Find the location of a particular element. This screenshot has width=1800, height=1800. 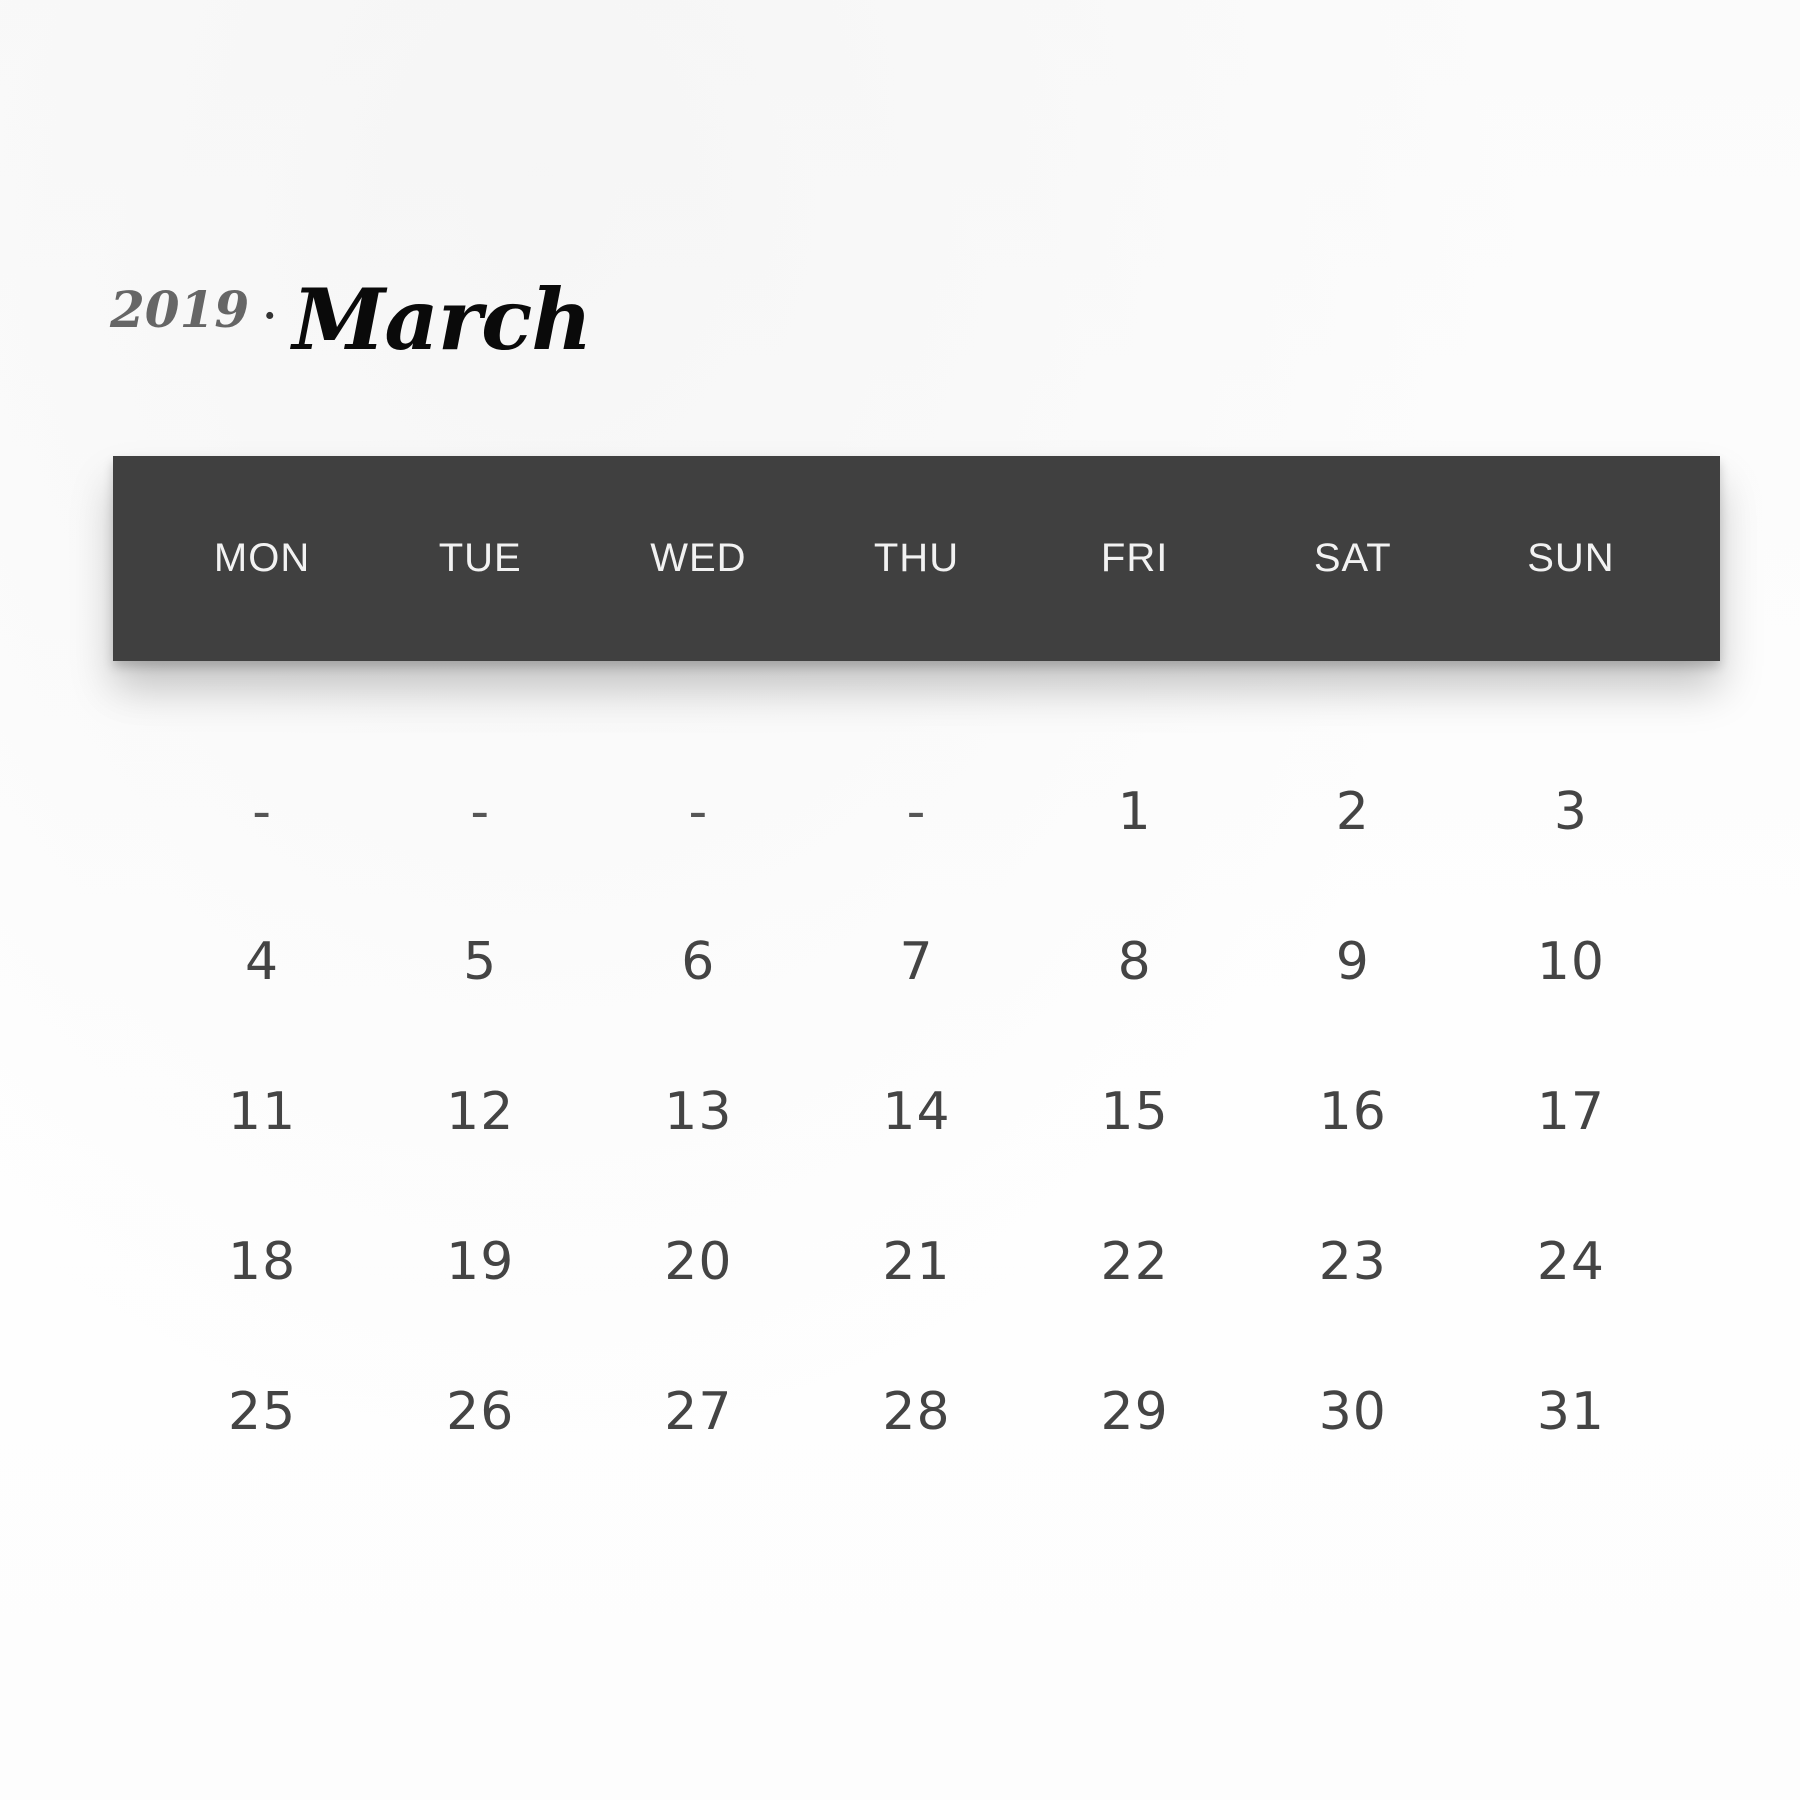

day-cell: 11 is located at coordinates (262, 1112).